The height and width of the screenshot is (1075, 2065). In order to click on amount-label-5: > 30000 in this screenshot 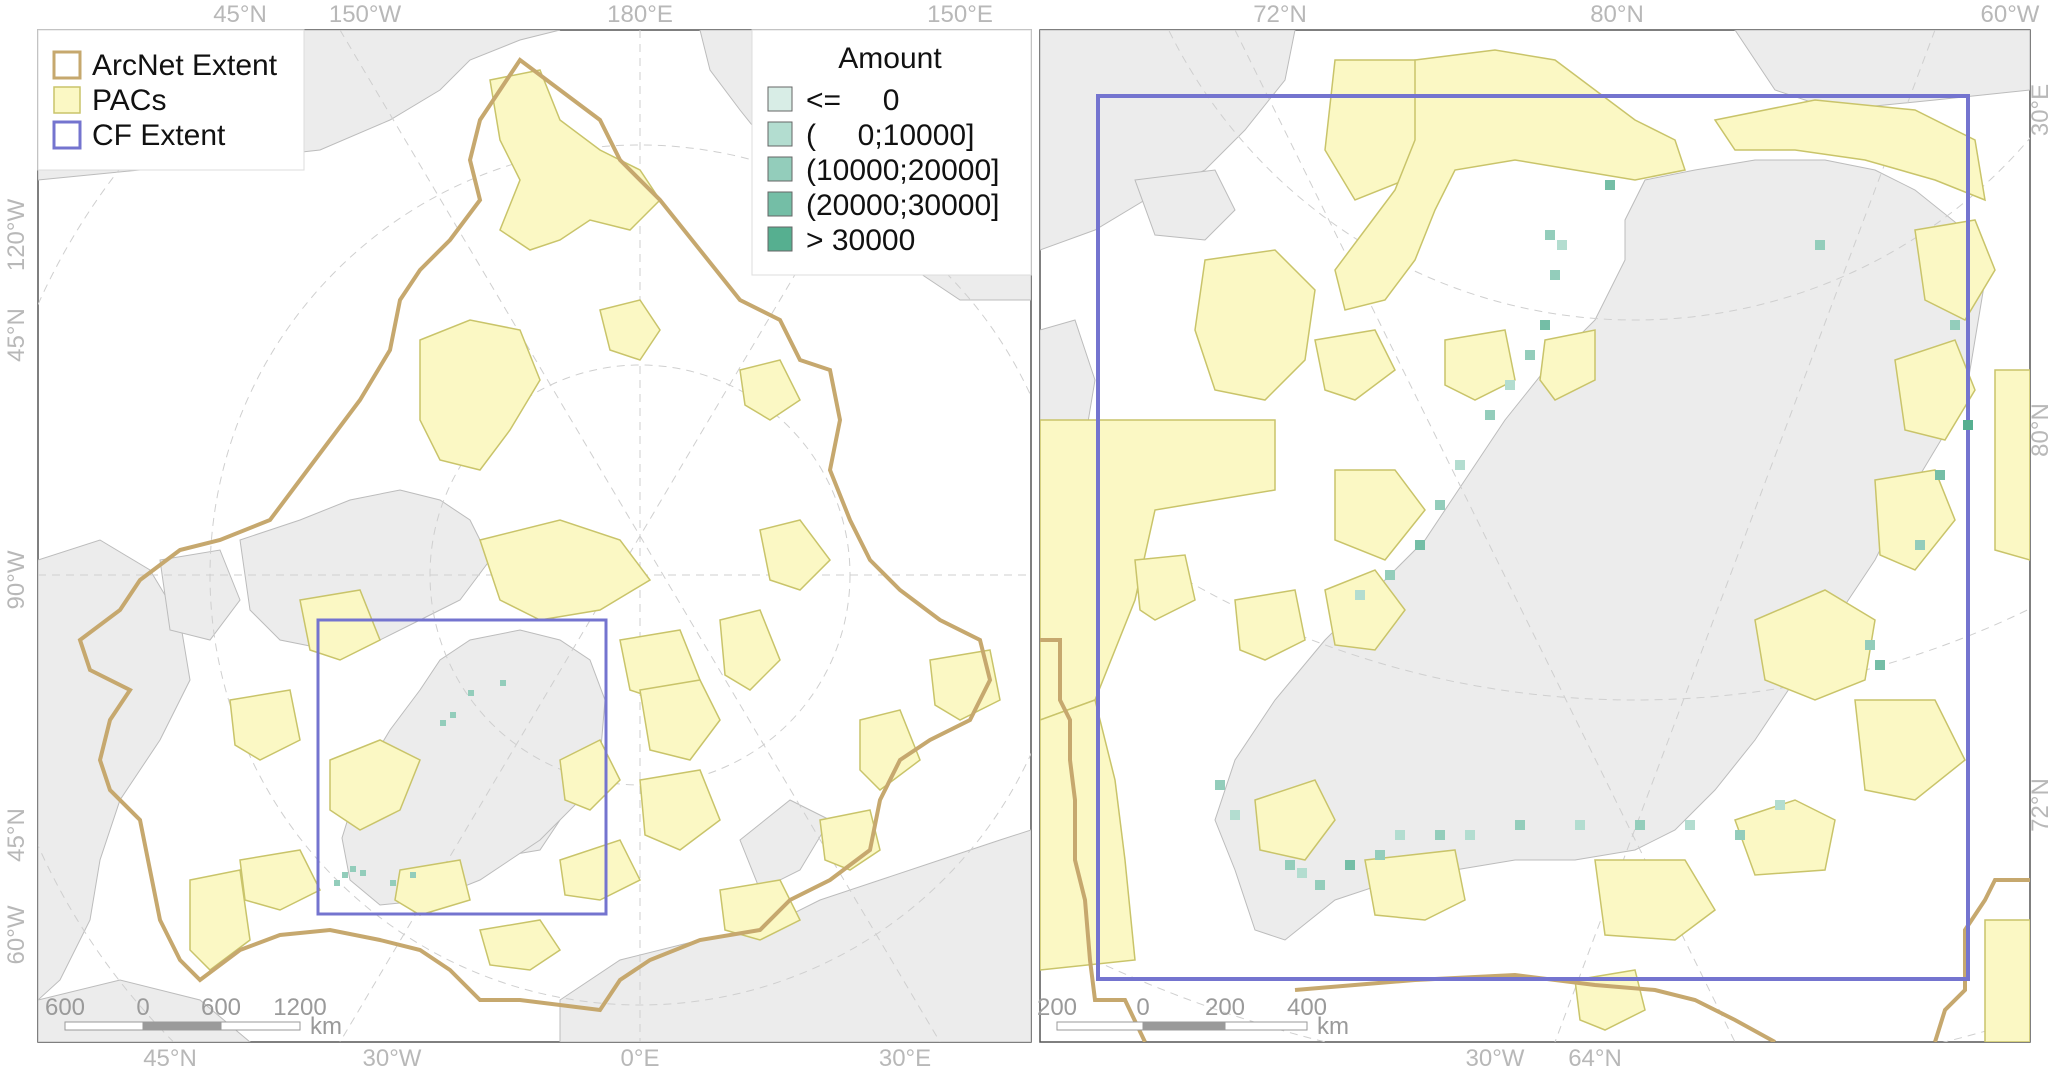, I will do `click(860, 240)`.